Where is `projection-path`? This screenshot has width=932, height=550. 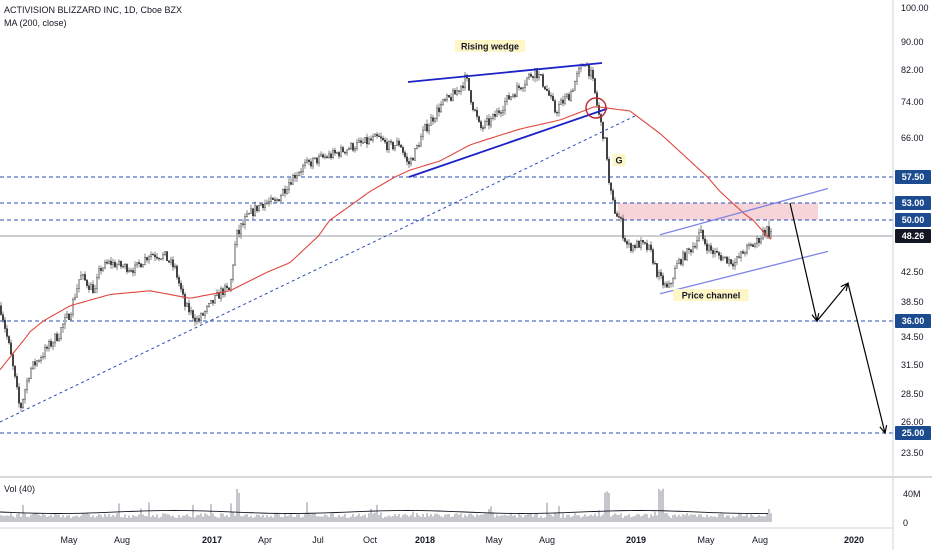 projection-path is located at coordinates (837, 318).